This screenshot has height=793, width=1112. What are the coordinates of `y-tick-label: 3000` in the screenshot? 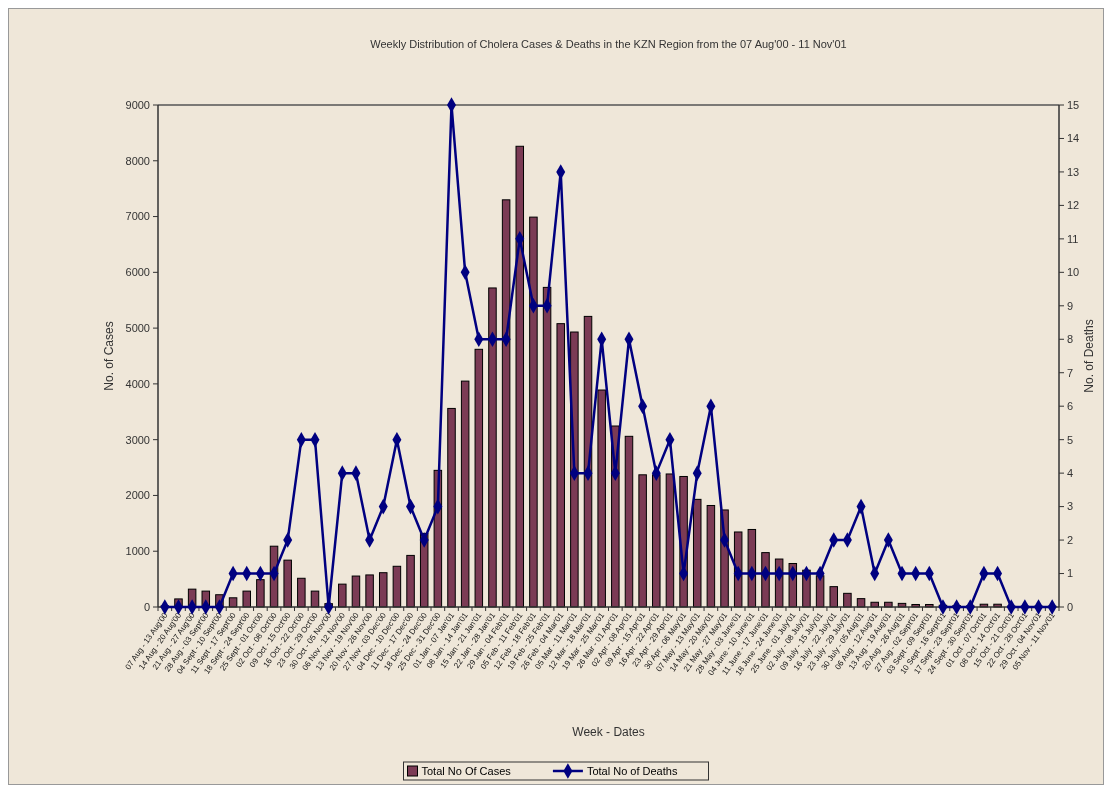 It's located at (137, 439).